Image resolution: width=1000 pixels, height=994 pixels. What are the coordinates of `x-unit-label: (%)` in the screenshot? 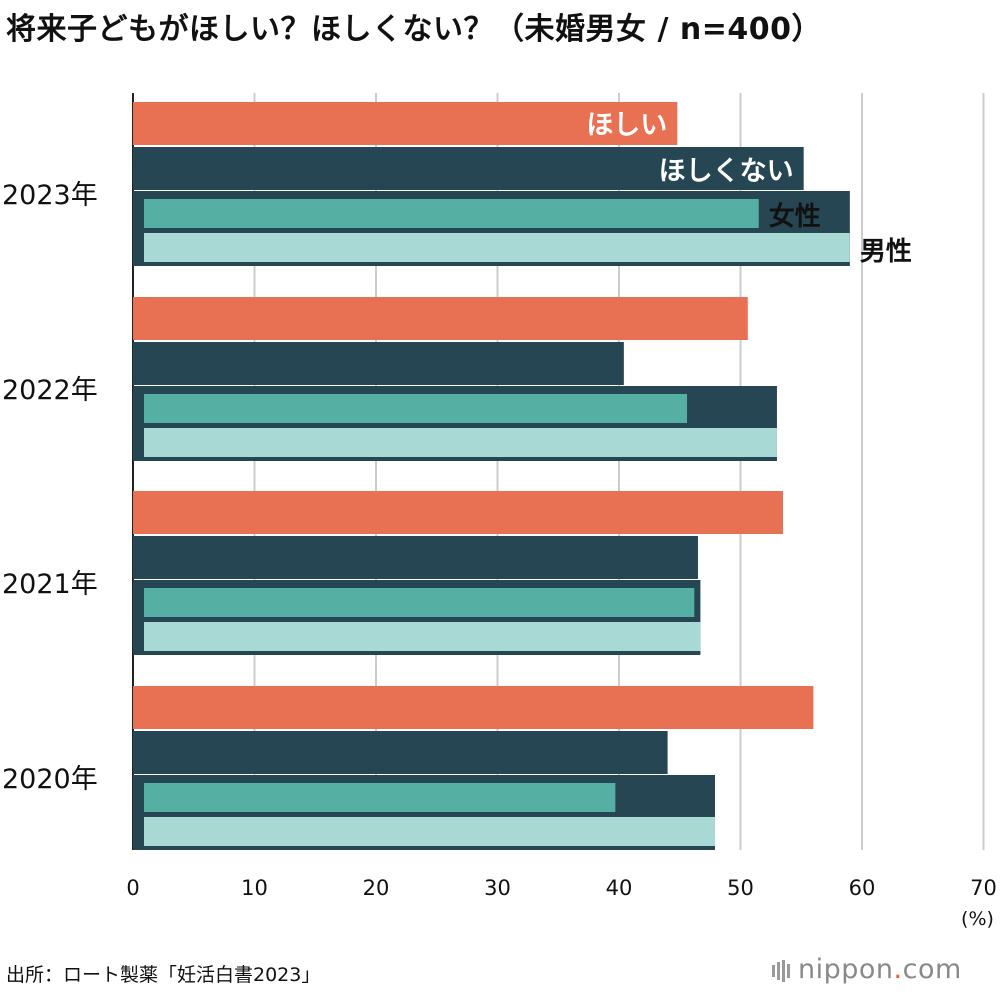 It's located at (977, 919).